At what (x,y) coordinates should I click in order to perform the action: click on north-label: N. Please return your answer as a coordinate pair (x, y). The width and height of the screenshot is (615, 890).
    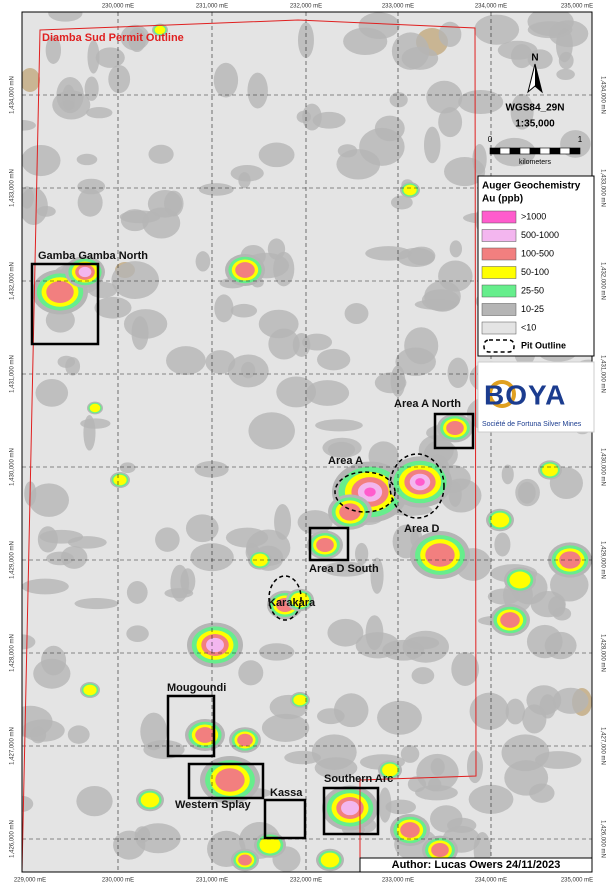
    Looking at the image, I should click on (534, 58).